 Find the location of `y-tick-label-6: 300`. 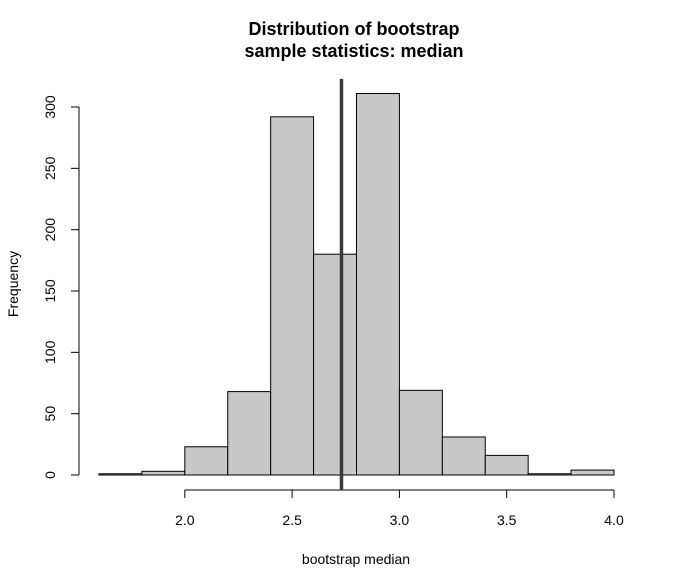

y-tick-label-6: 300 is located at coordinates (50, 107).